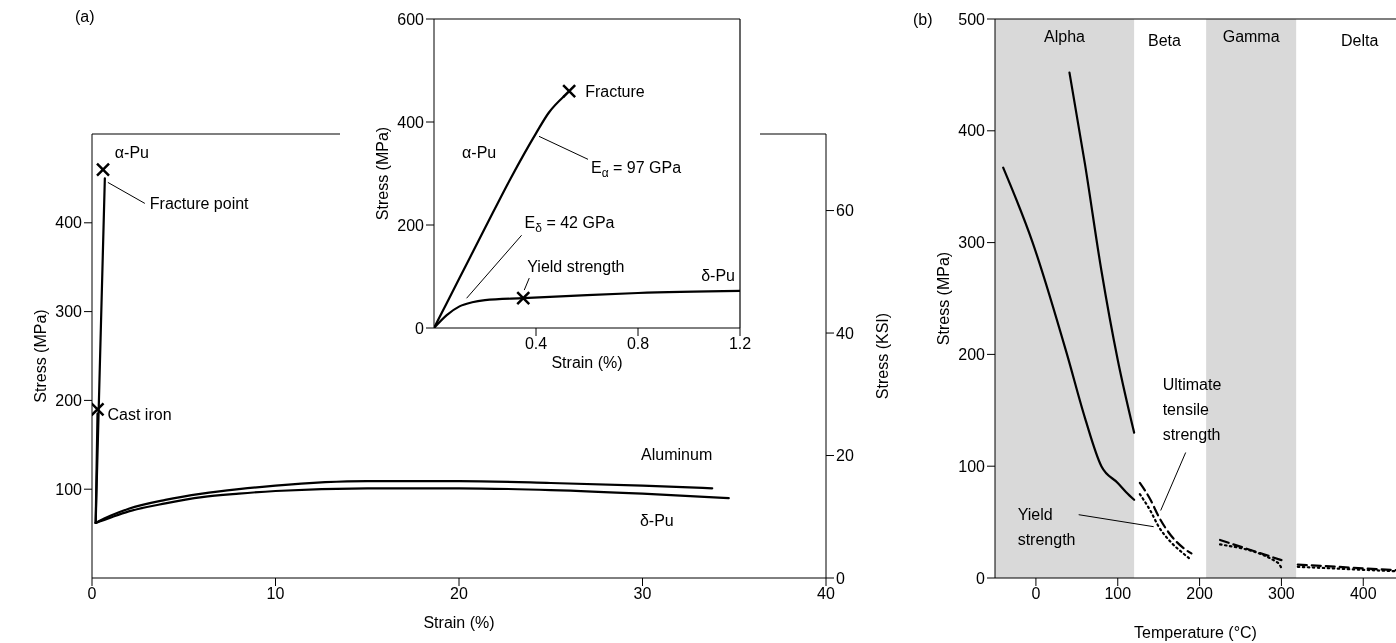 The width and height of the screenshot is (1396, 643). I want to click on x-tick-label: 1.2, so click(740, 344).